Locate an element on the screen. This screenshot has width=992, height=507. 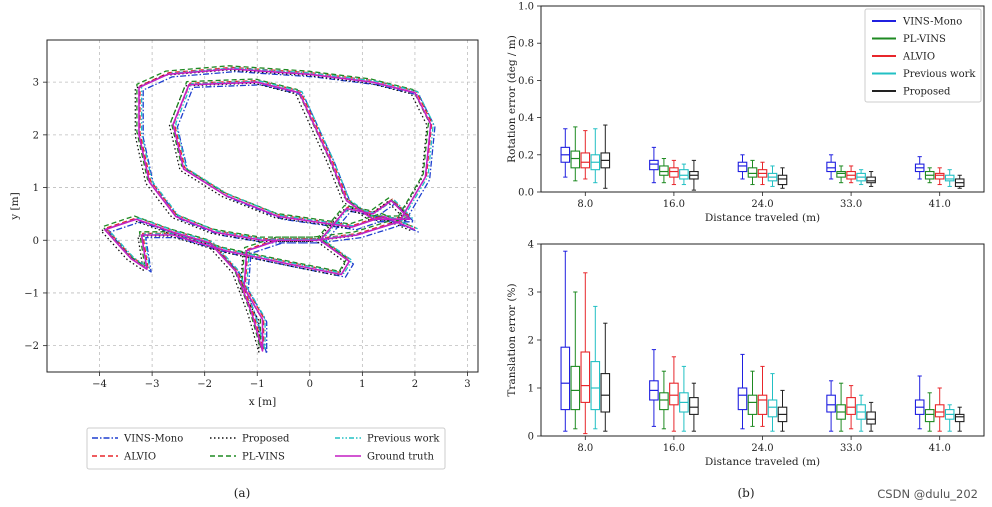
y-tick-label: 0.4 is located at coordinates (526, 118).